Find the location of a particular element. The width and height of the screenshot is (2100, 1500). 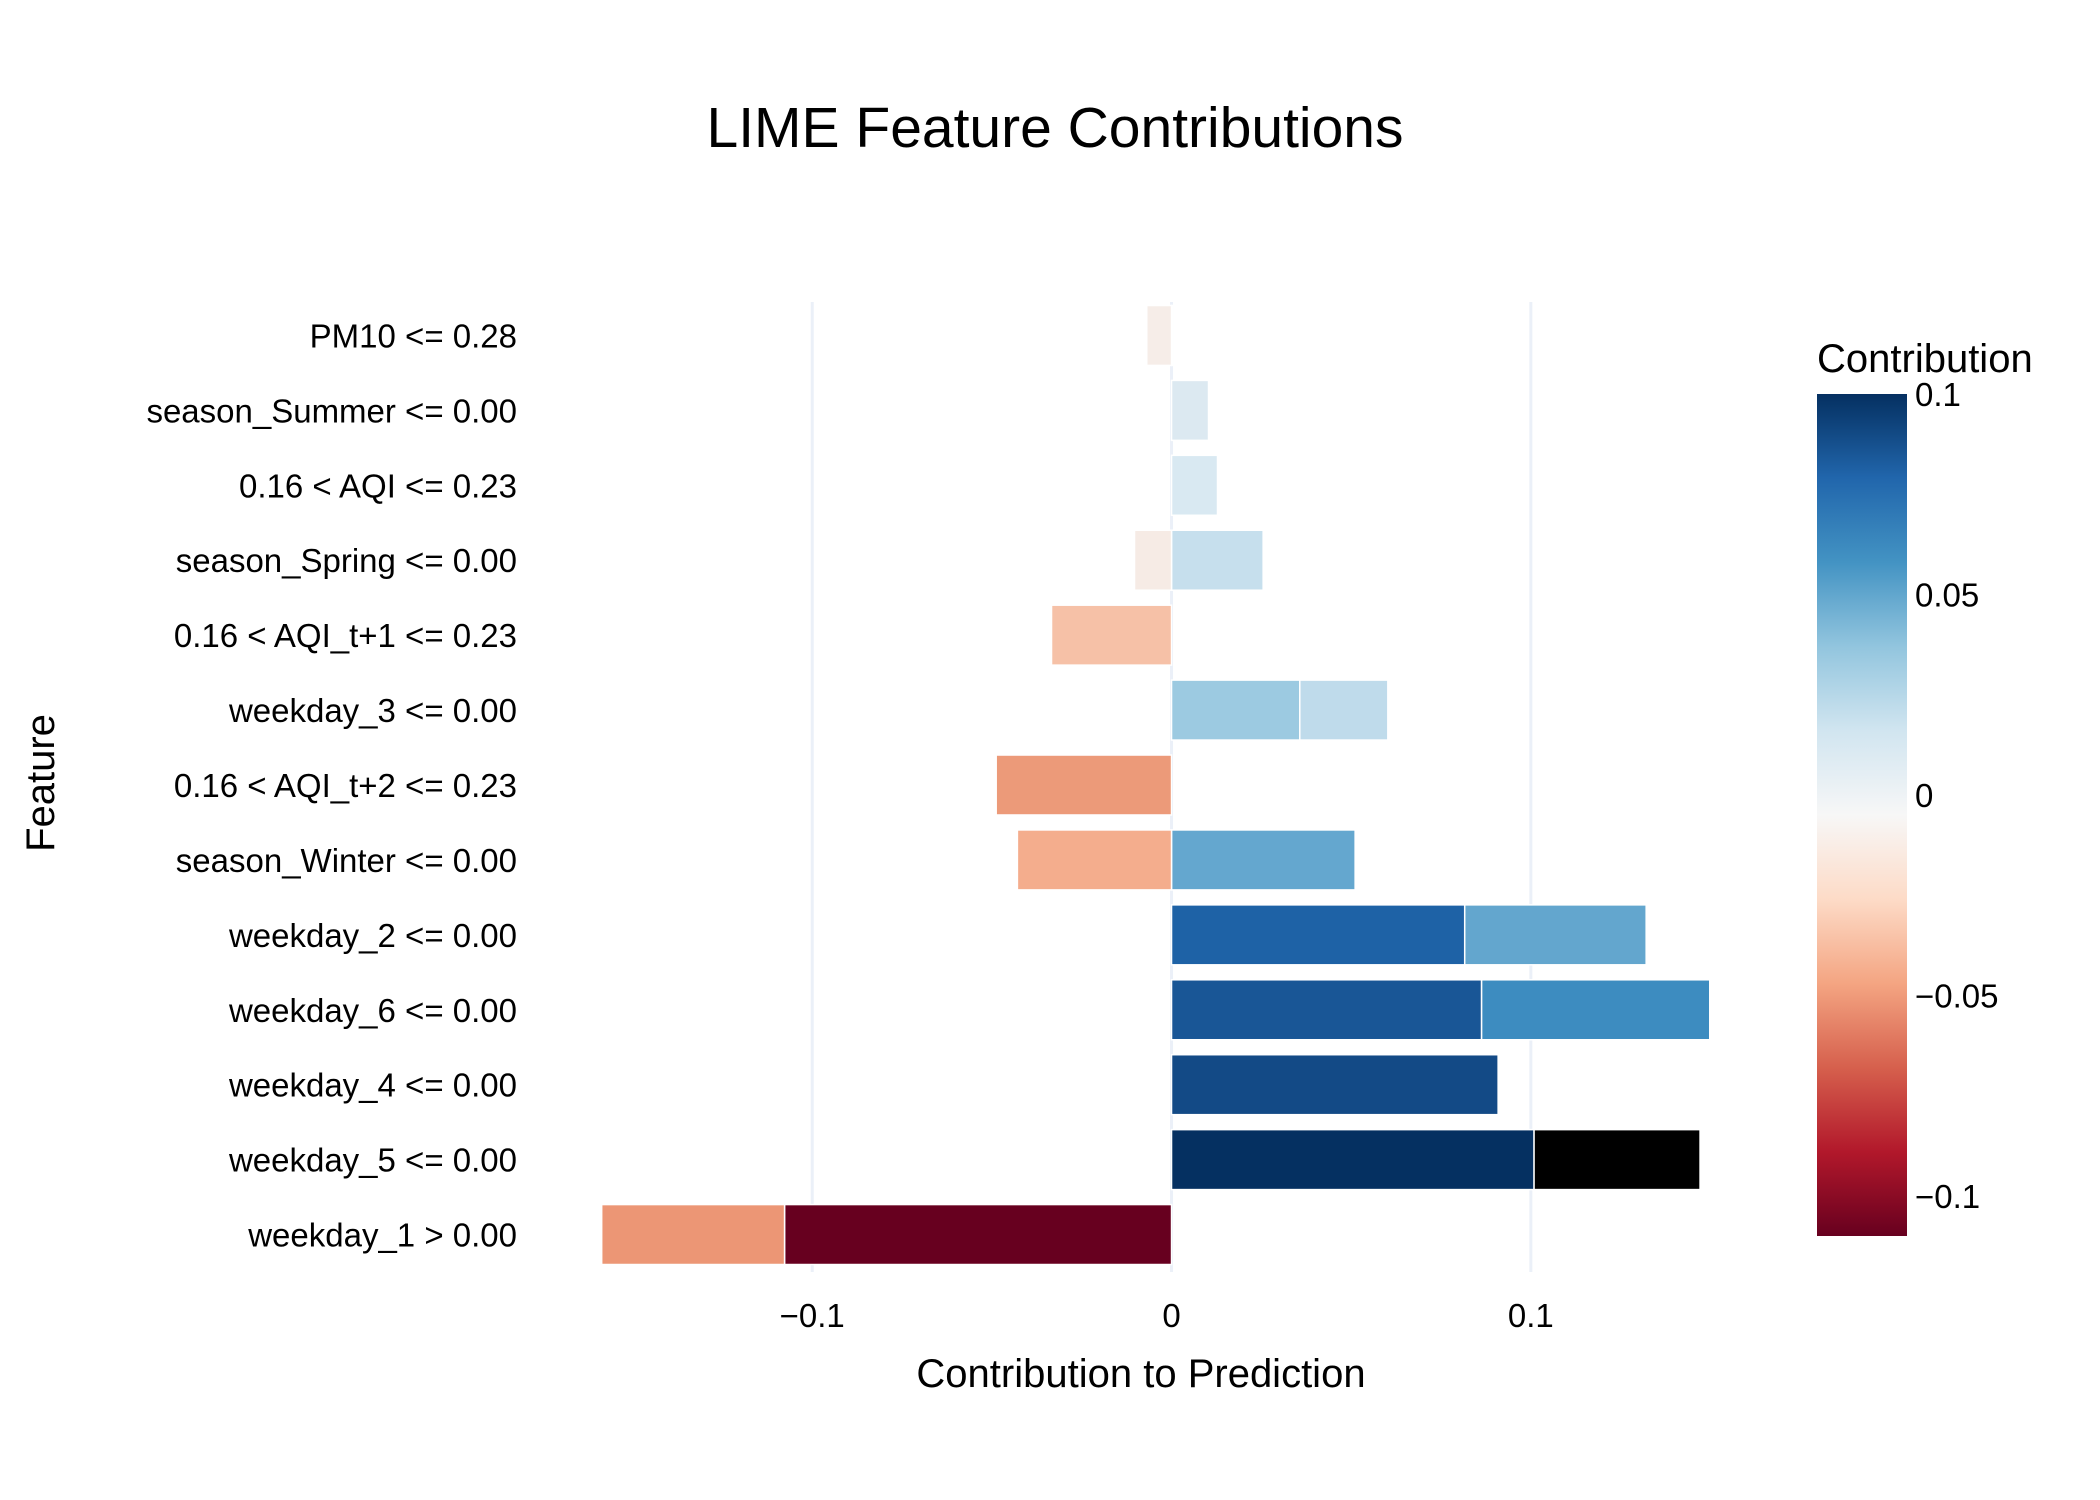

y-tick-label: weekday_4 <= 0.00 is located at coordinates (372, 1085).